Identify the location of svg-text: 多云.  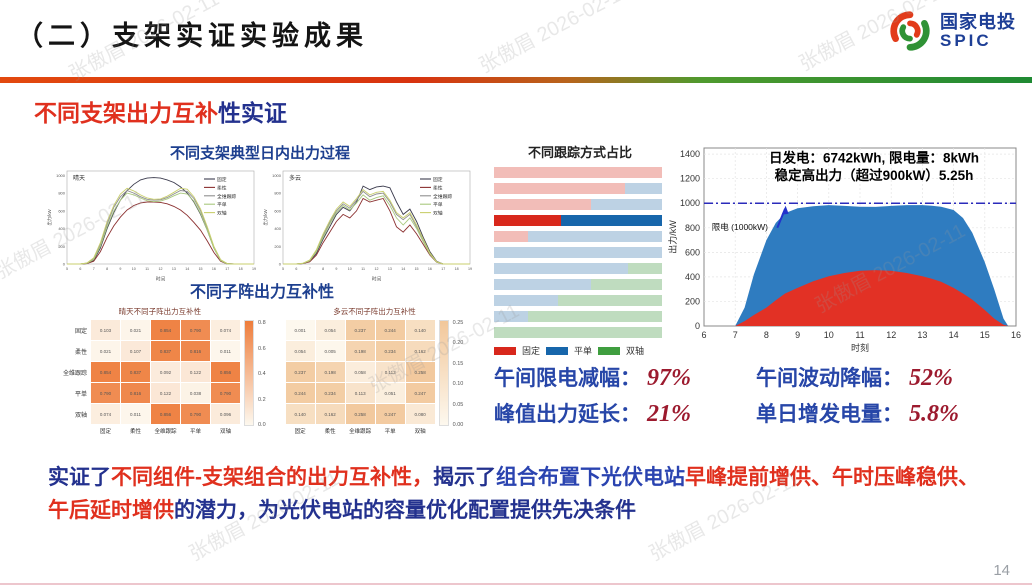
(295, 178).